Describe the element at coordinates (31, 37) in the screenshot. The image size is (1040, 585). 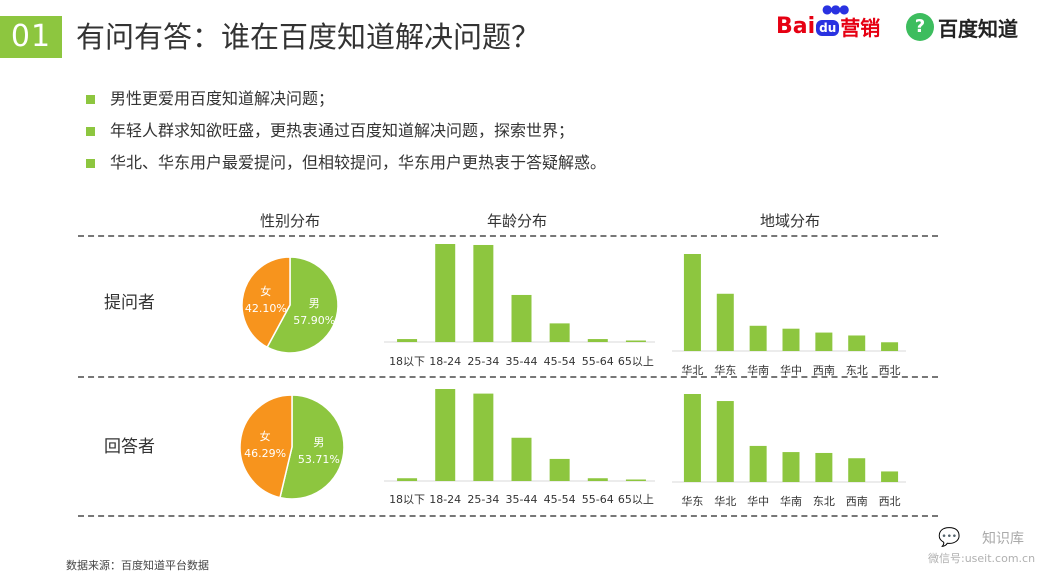
I see `section-number: 01` at that location.